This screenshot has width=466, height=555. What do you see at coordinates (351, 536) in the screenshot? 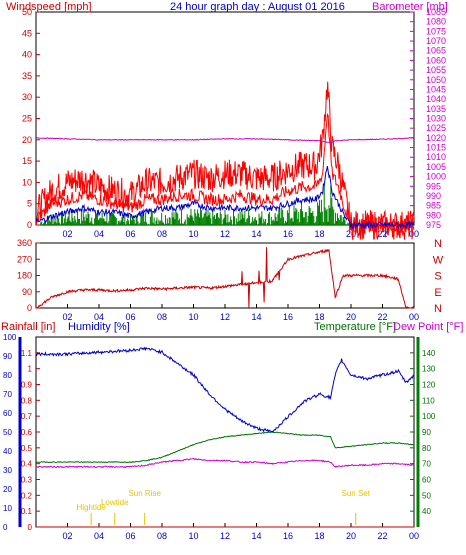
I see `humidity-x-tick-label: 20` at bounding box center [351, 536].